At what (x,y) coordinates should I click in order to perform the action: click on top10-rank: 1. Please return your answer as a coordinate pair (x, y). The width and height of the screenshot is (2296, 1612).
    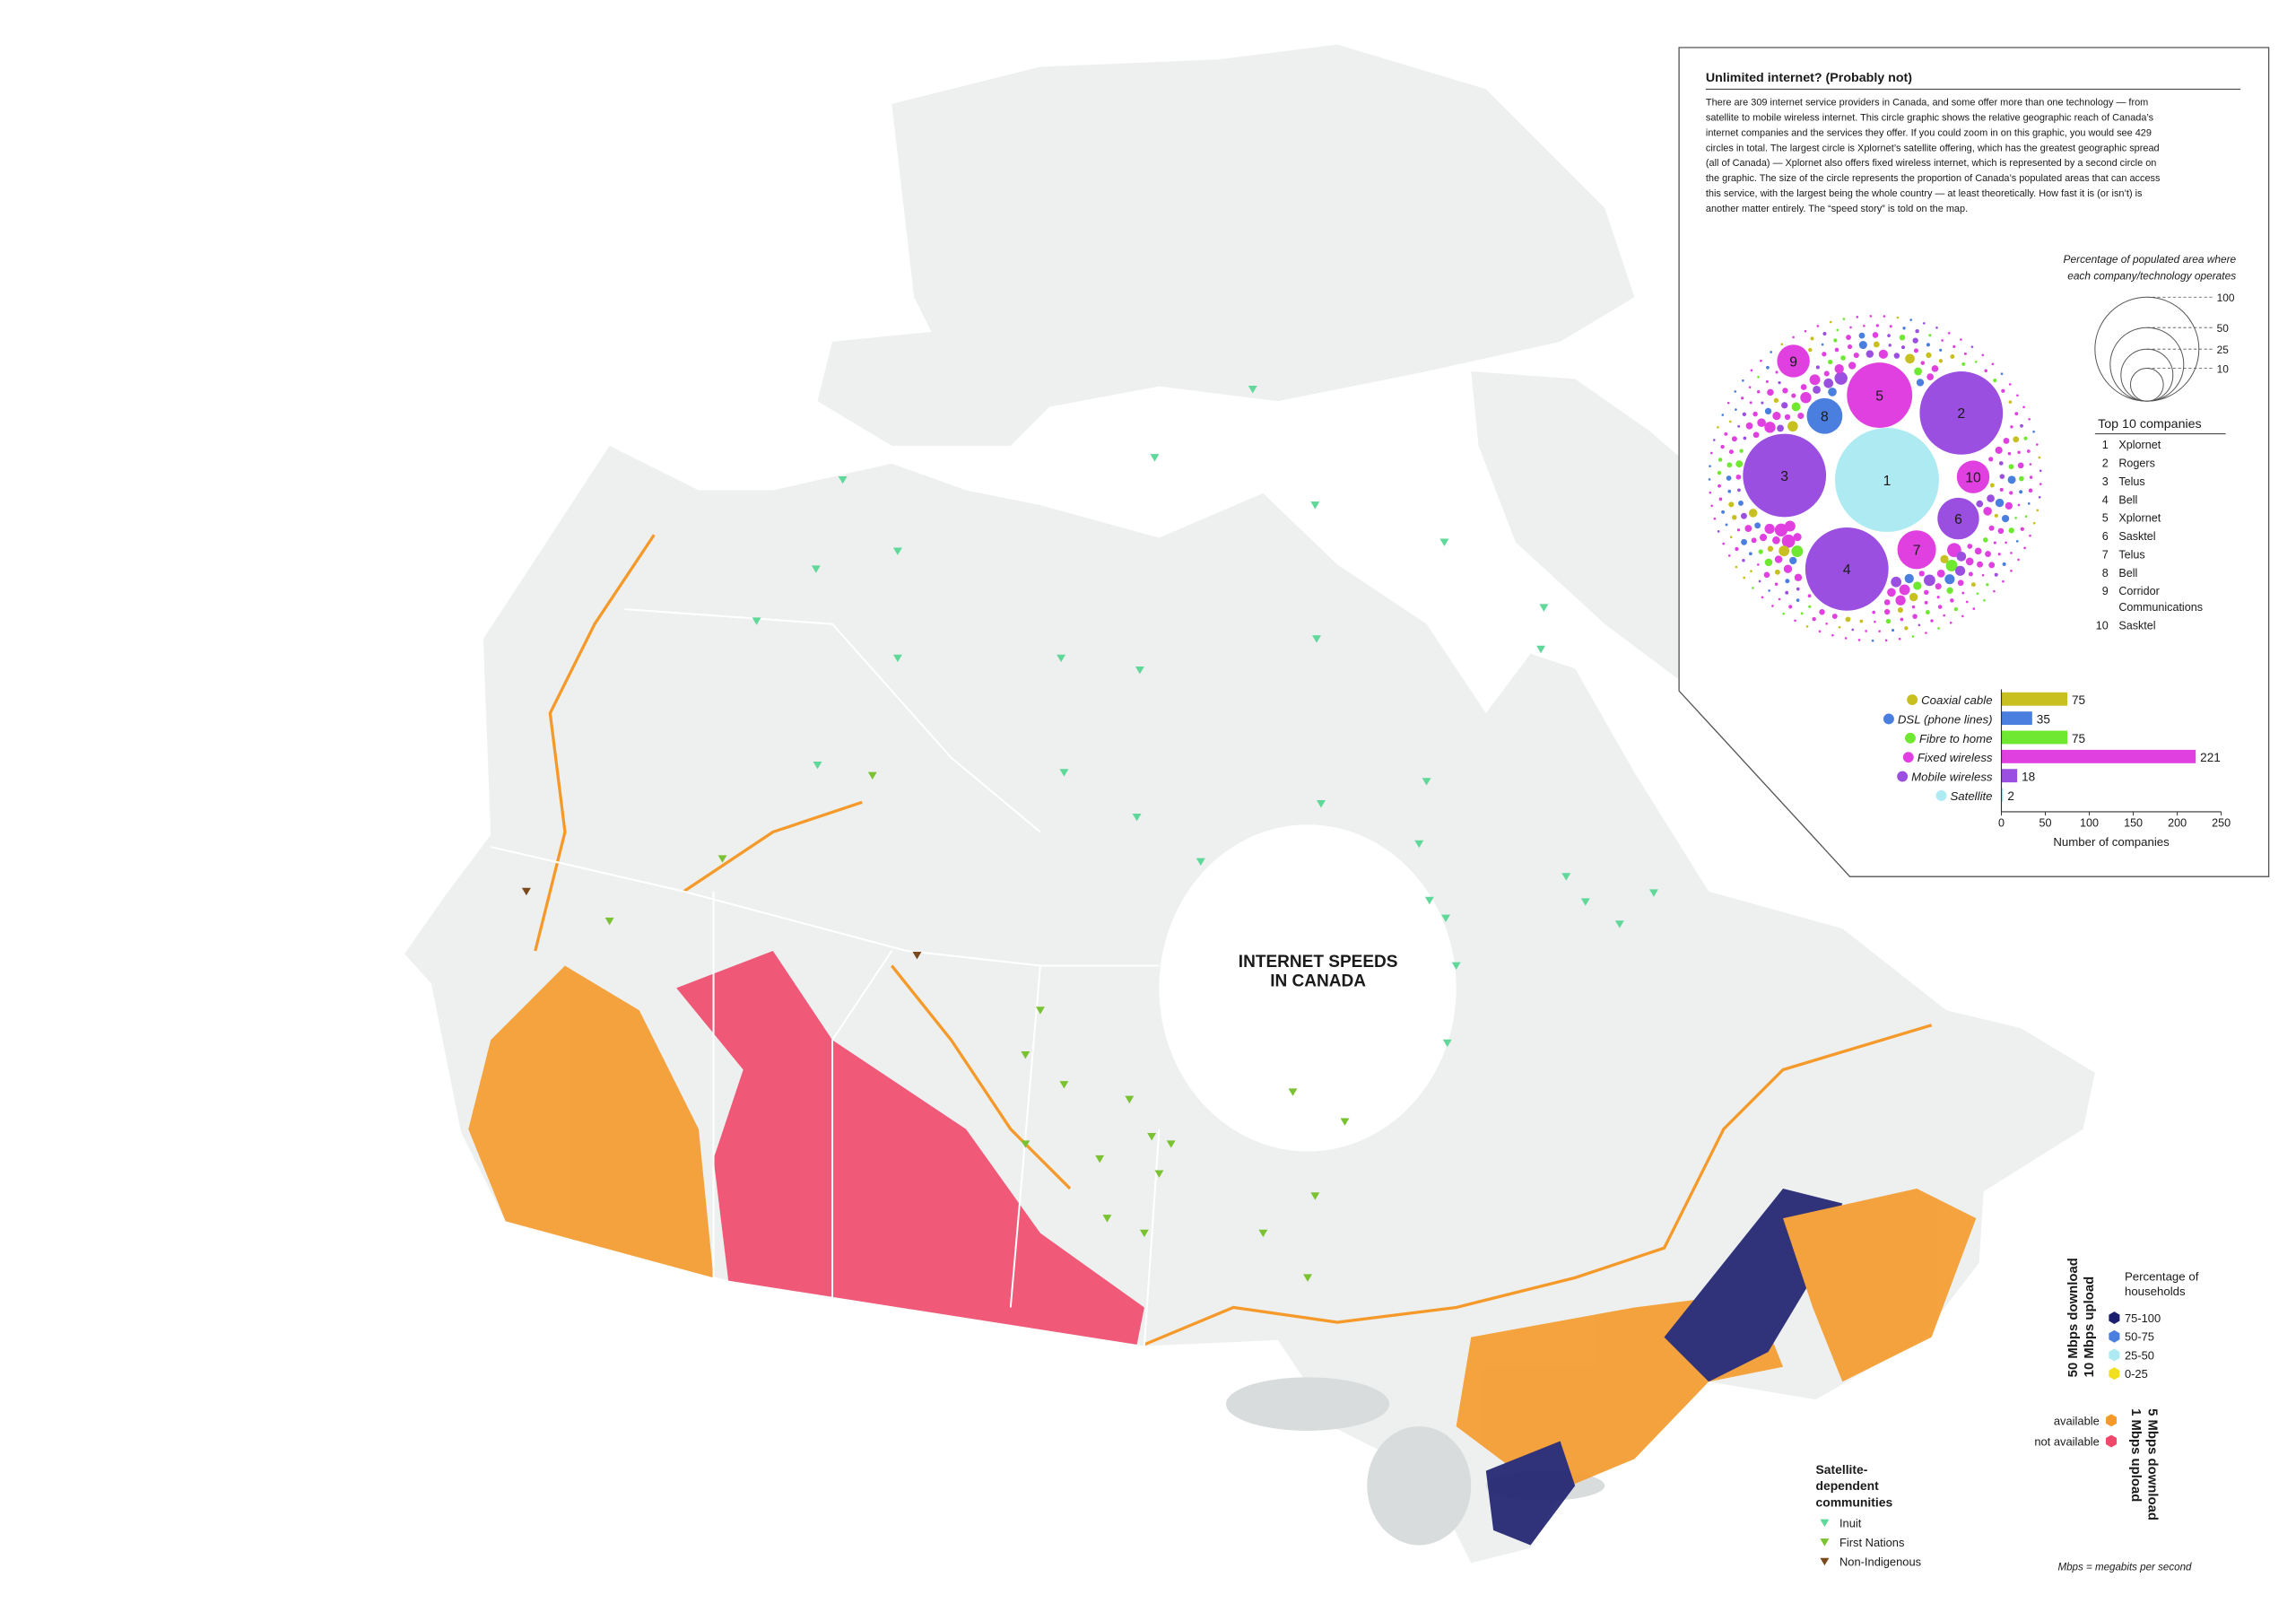
    Looking at the image, I should click on (2105, 445).